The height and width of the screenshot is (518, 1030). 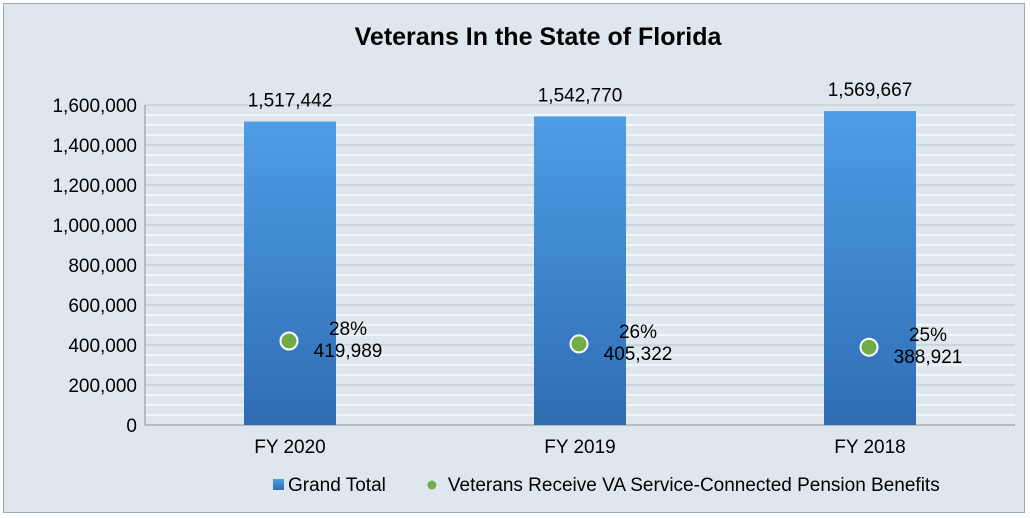 I want to click on legend-swatch-grand-total, so click(x=278, y=484).